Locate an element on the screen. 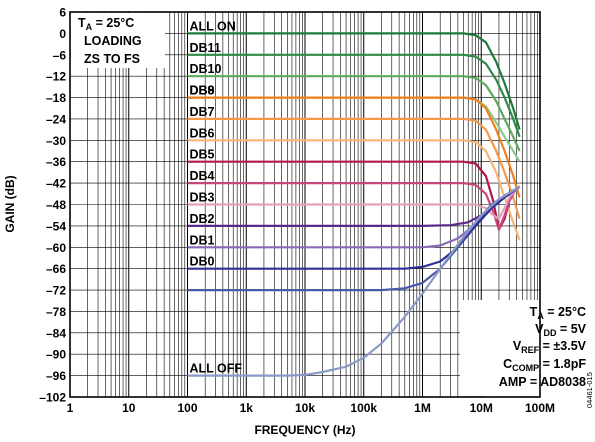 This screenshot has width=595, height=442. series-label: DB0 is located at coordinates (202, 262).